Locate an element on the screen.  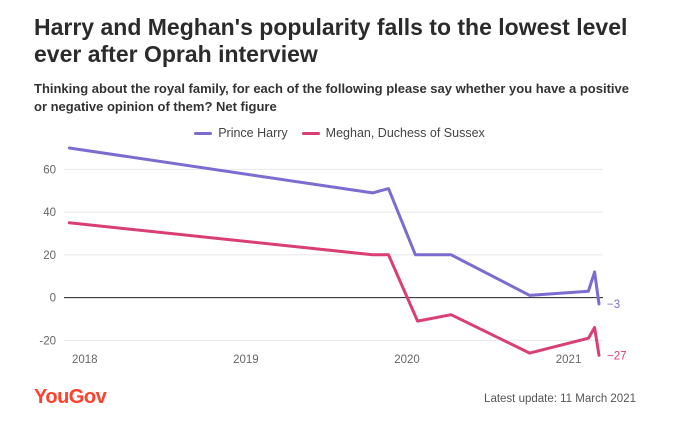
legend-swatch-harry is located at coordinates (203, 133).